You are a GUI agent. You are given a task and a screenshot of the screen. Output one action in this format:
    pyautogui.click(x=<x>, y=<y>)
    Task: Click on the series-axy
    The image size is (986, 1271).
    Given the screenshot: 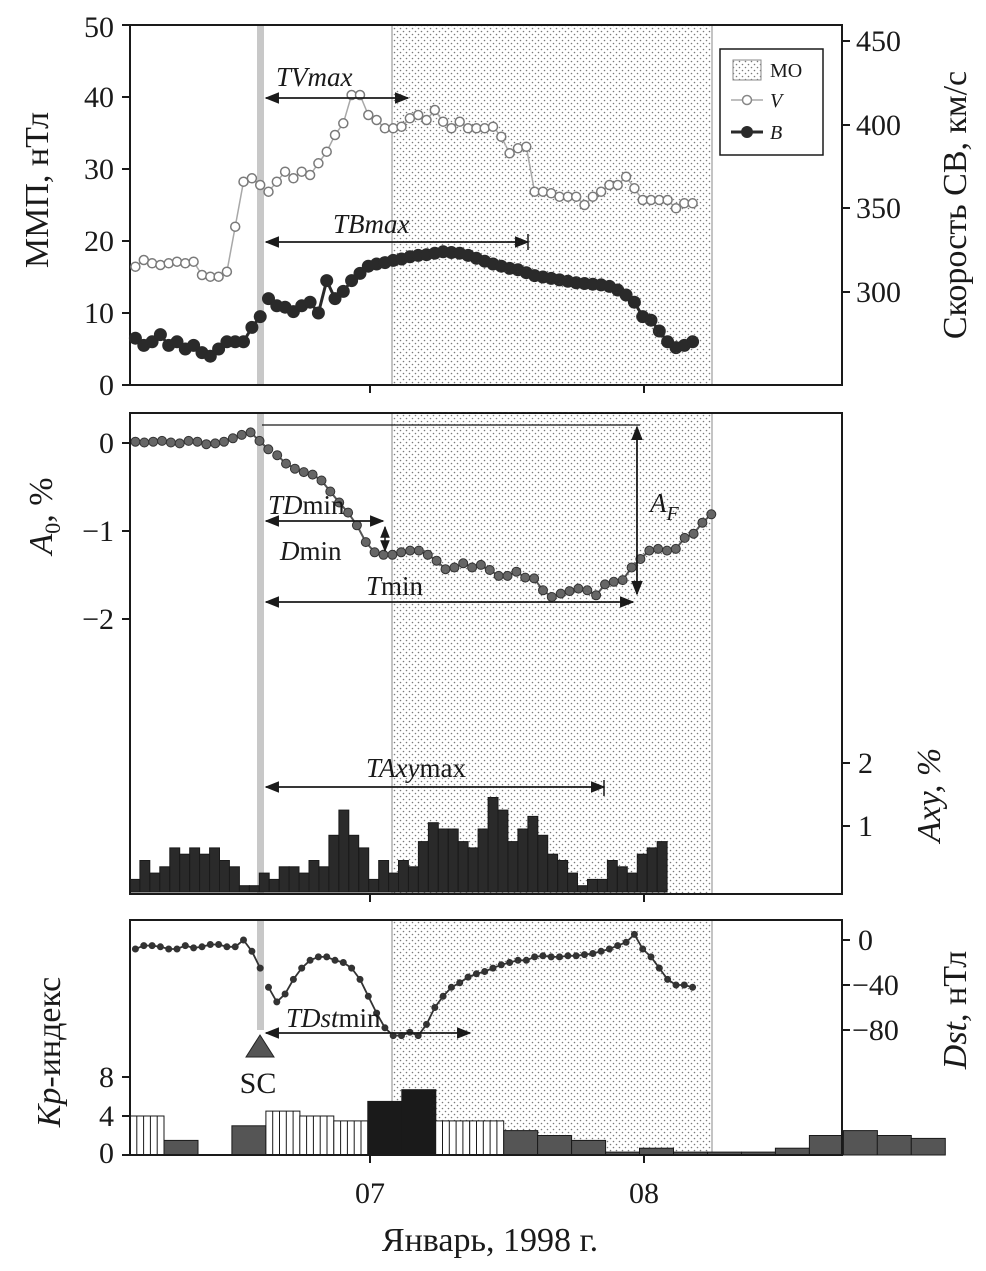 What is the action you would take?
    pyautogui.click(x=398, y=845)
    